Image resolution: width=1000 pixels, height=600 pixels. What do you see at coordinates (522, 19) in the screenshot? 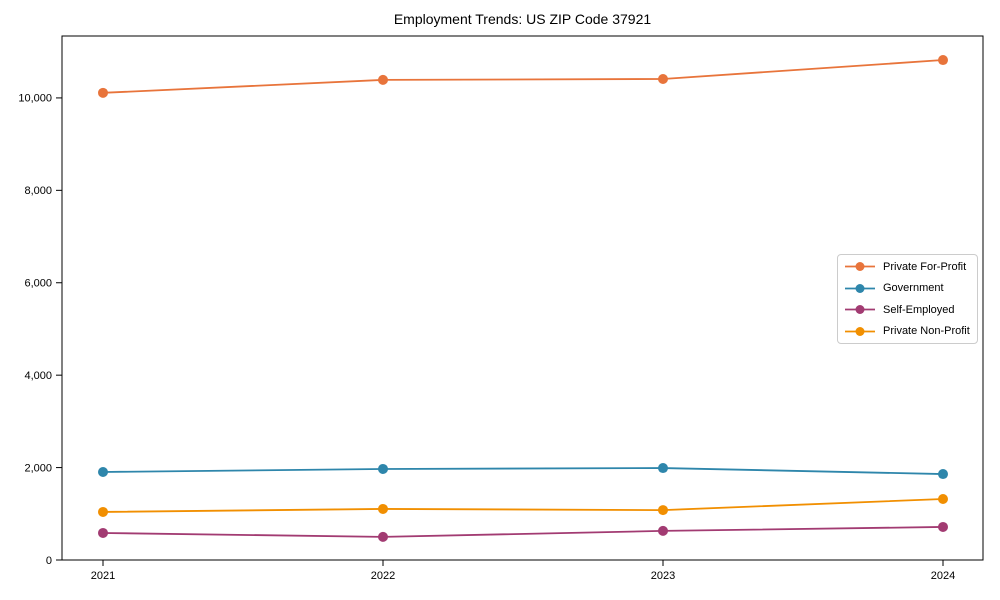
I see `chart-title: Employment Trends: US ZIP Code 37921` at bounding box center [522, 19].